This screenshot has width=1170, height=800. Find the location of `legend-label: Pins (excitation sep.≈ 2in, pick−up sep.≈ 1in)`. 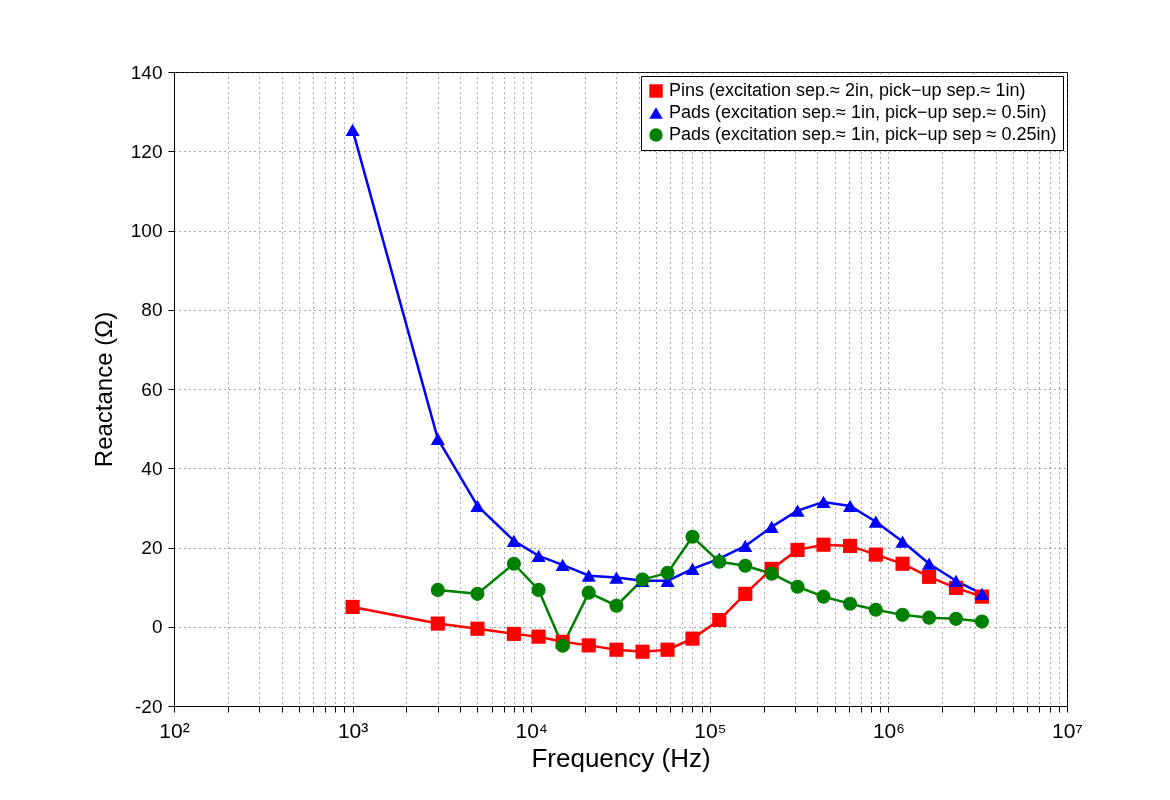

legend-label: Pins (excitation sep.≈ 2in, pick−up sep.≈ 1in) is located at coordinates (847, 90).